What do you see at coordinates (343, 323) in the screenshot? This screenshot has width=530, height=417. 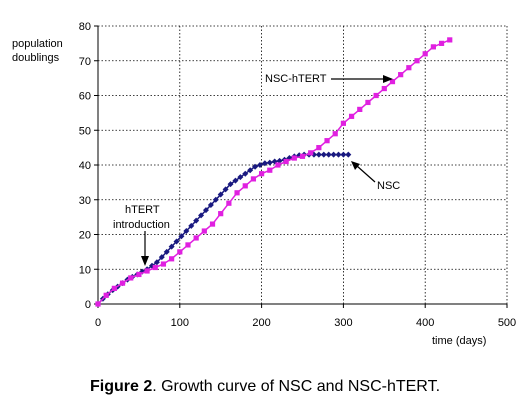 I see `x-tick-label: 300` at bounding box center [343, 323].